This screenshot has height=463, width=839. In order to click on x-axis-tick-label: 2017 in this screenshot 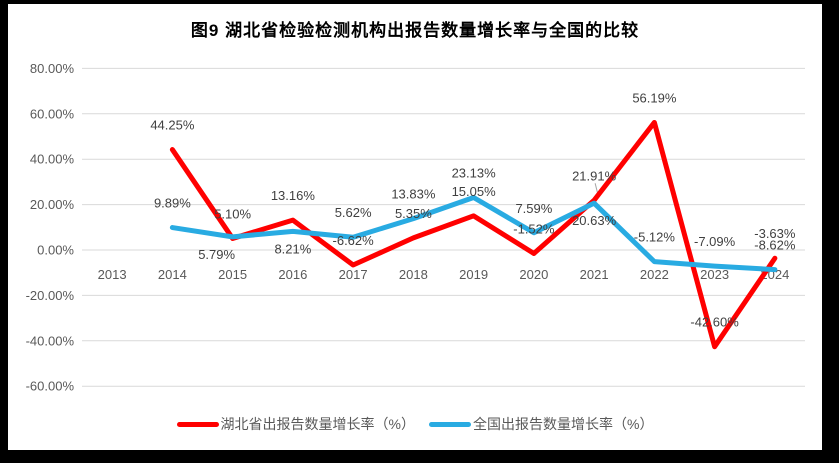, I will do `click(353, 274)`.